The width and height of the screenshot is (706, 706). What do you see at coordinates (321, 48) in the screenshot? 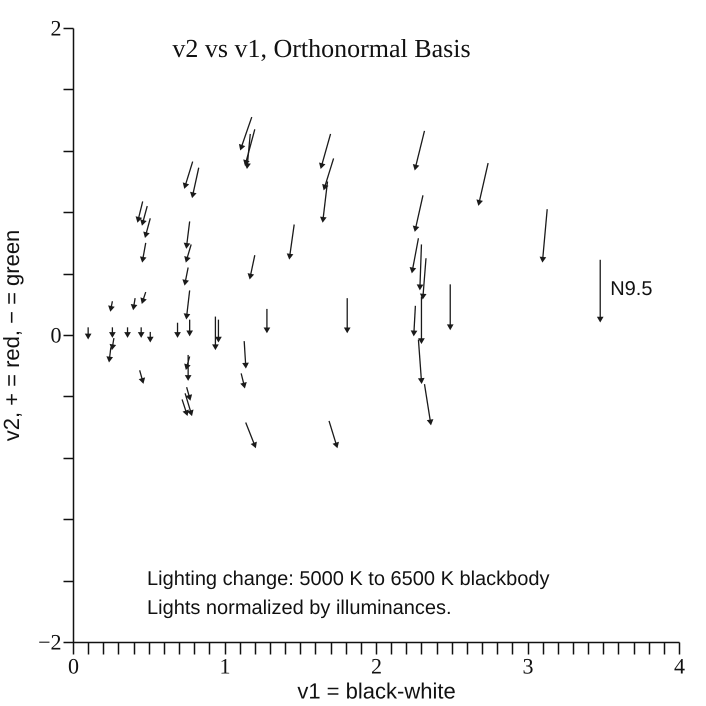
I see `chart-title: v2 vs v1, Orthonormal Basis` at bounding box center [321, 48].